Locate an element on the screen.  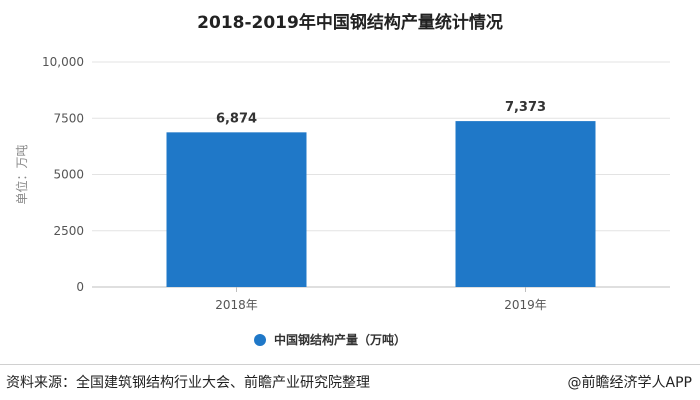
legend-label: 中国钢结构产量（万吨） is located at coordinates (340, 339).